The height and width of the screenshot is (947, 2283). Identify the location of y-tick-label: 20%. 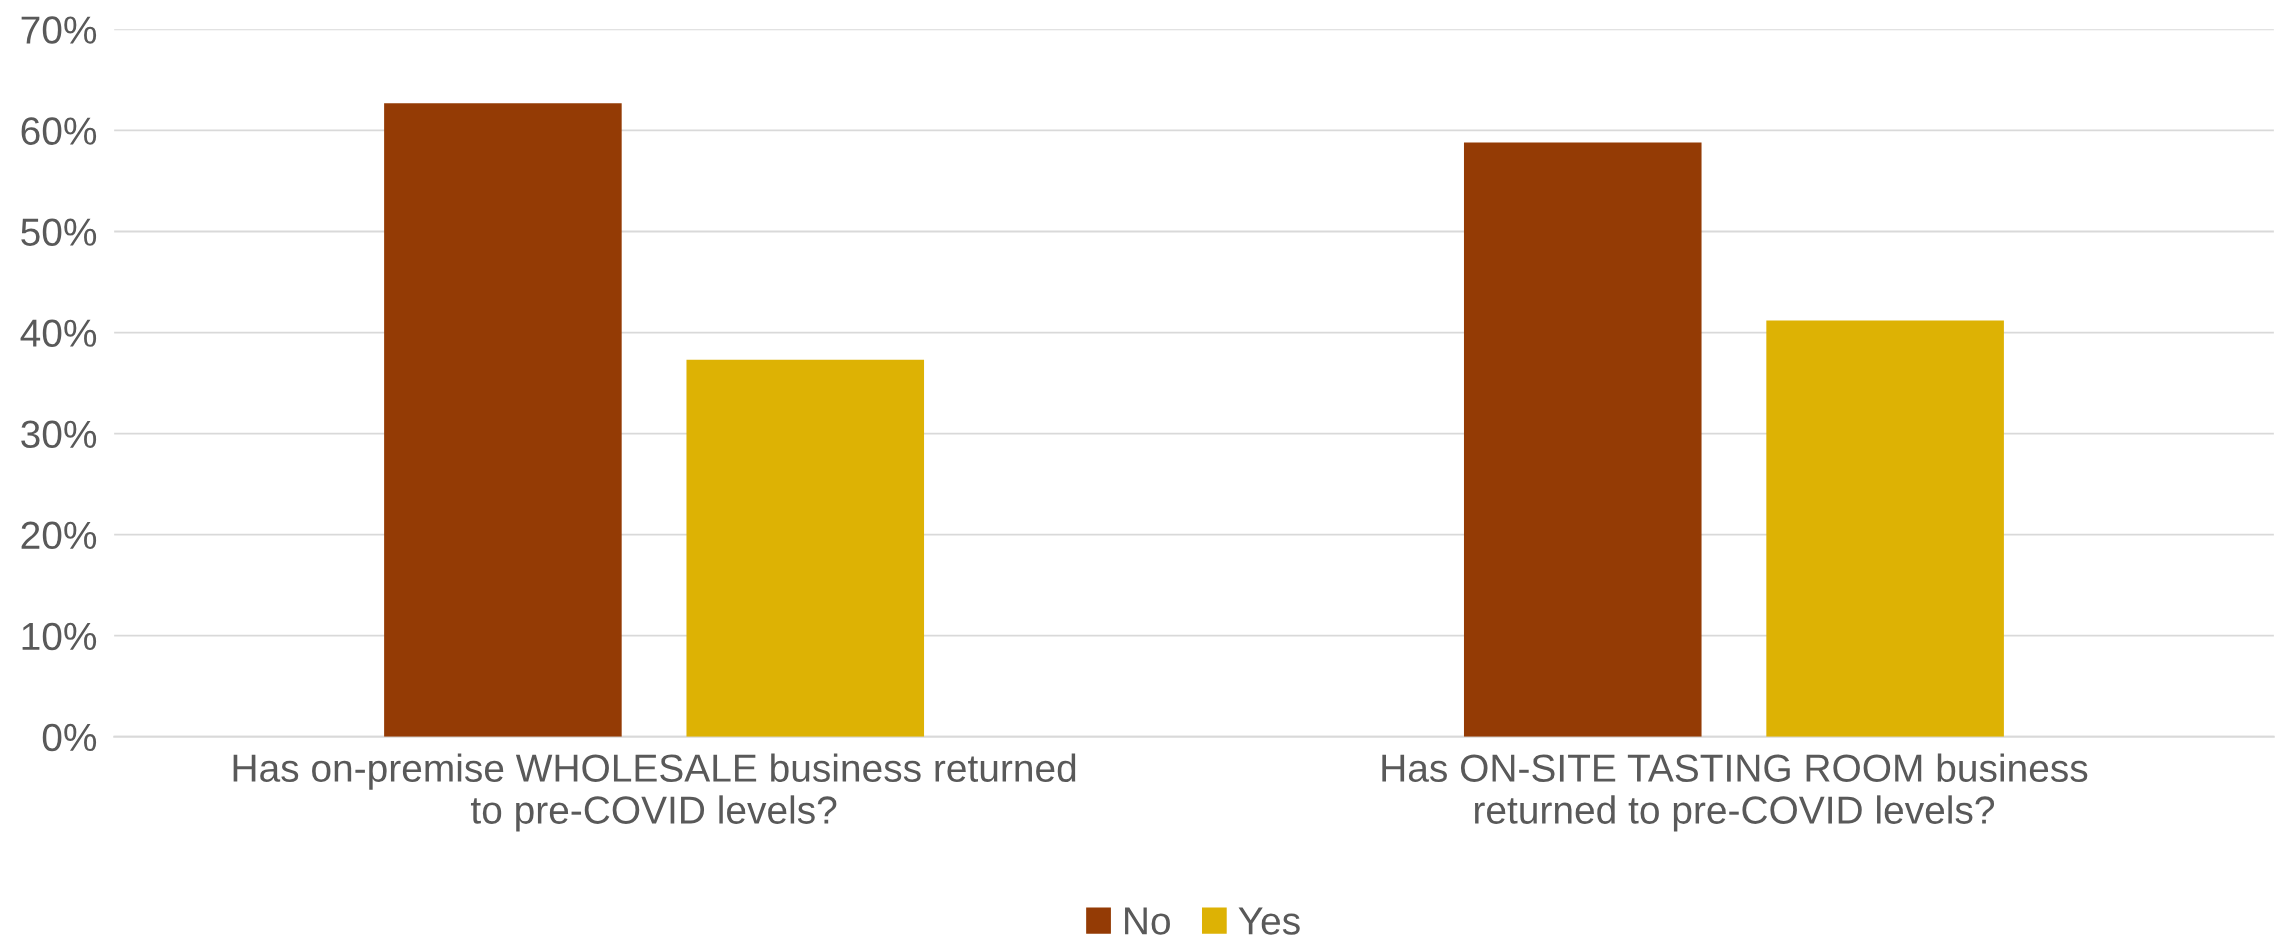
(59, 535).